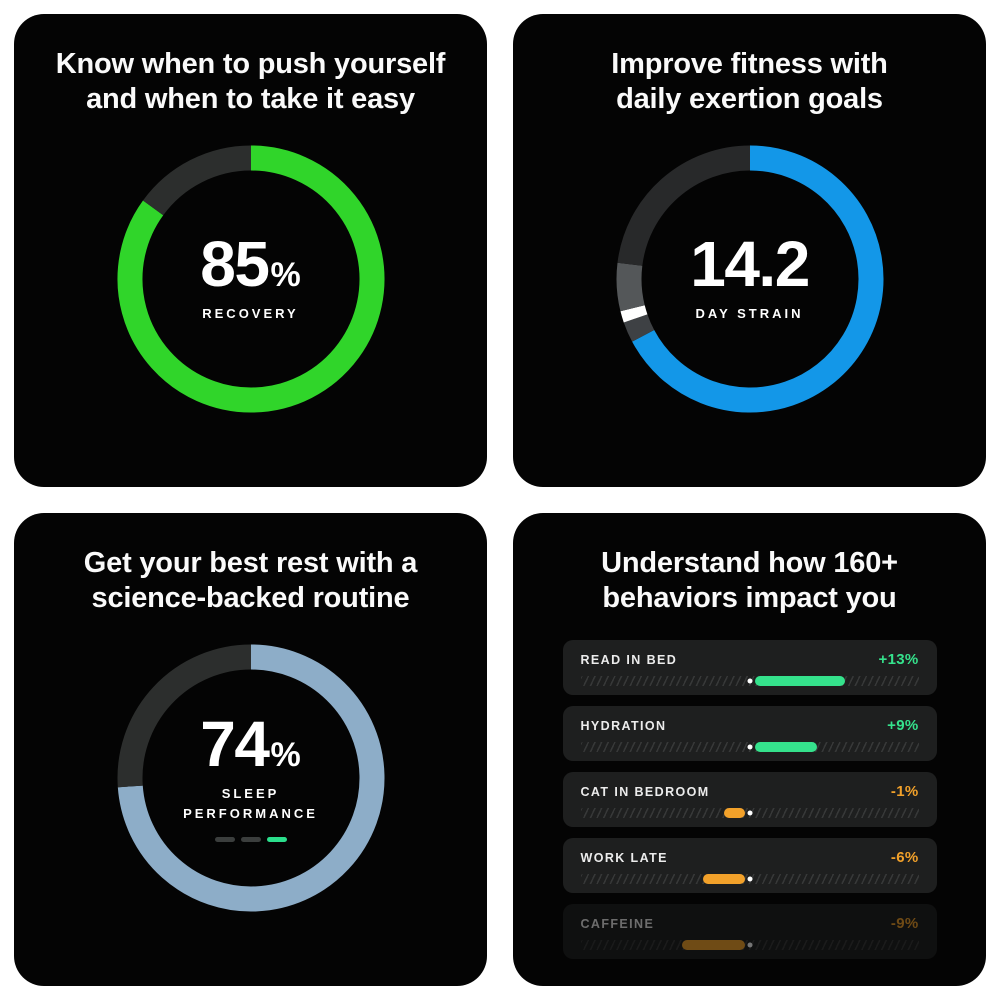 The image size is (1000, 1000). What do you see at coordinates (285, 274) in the screenshot?
I see `recovery-unit: %` at bounding box center [285, 274].